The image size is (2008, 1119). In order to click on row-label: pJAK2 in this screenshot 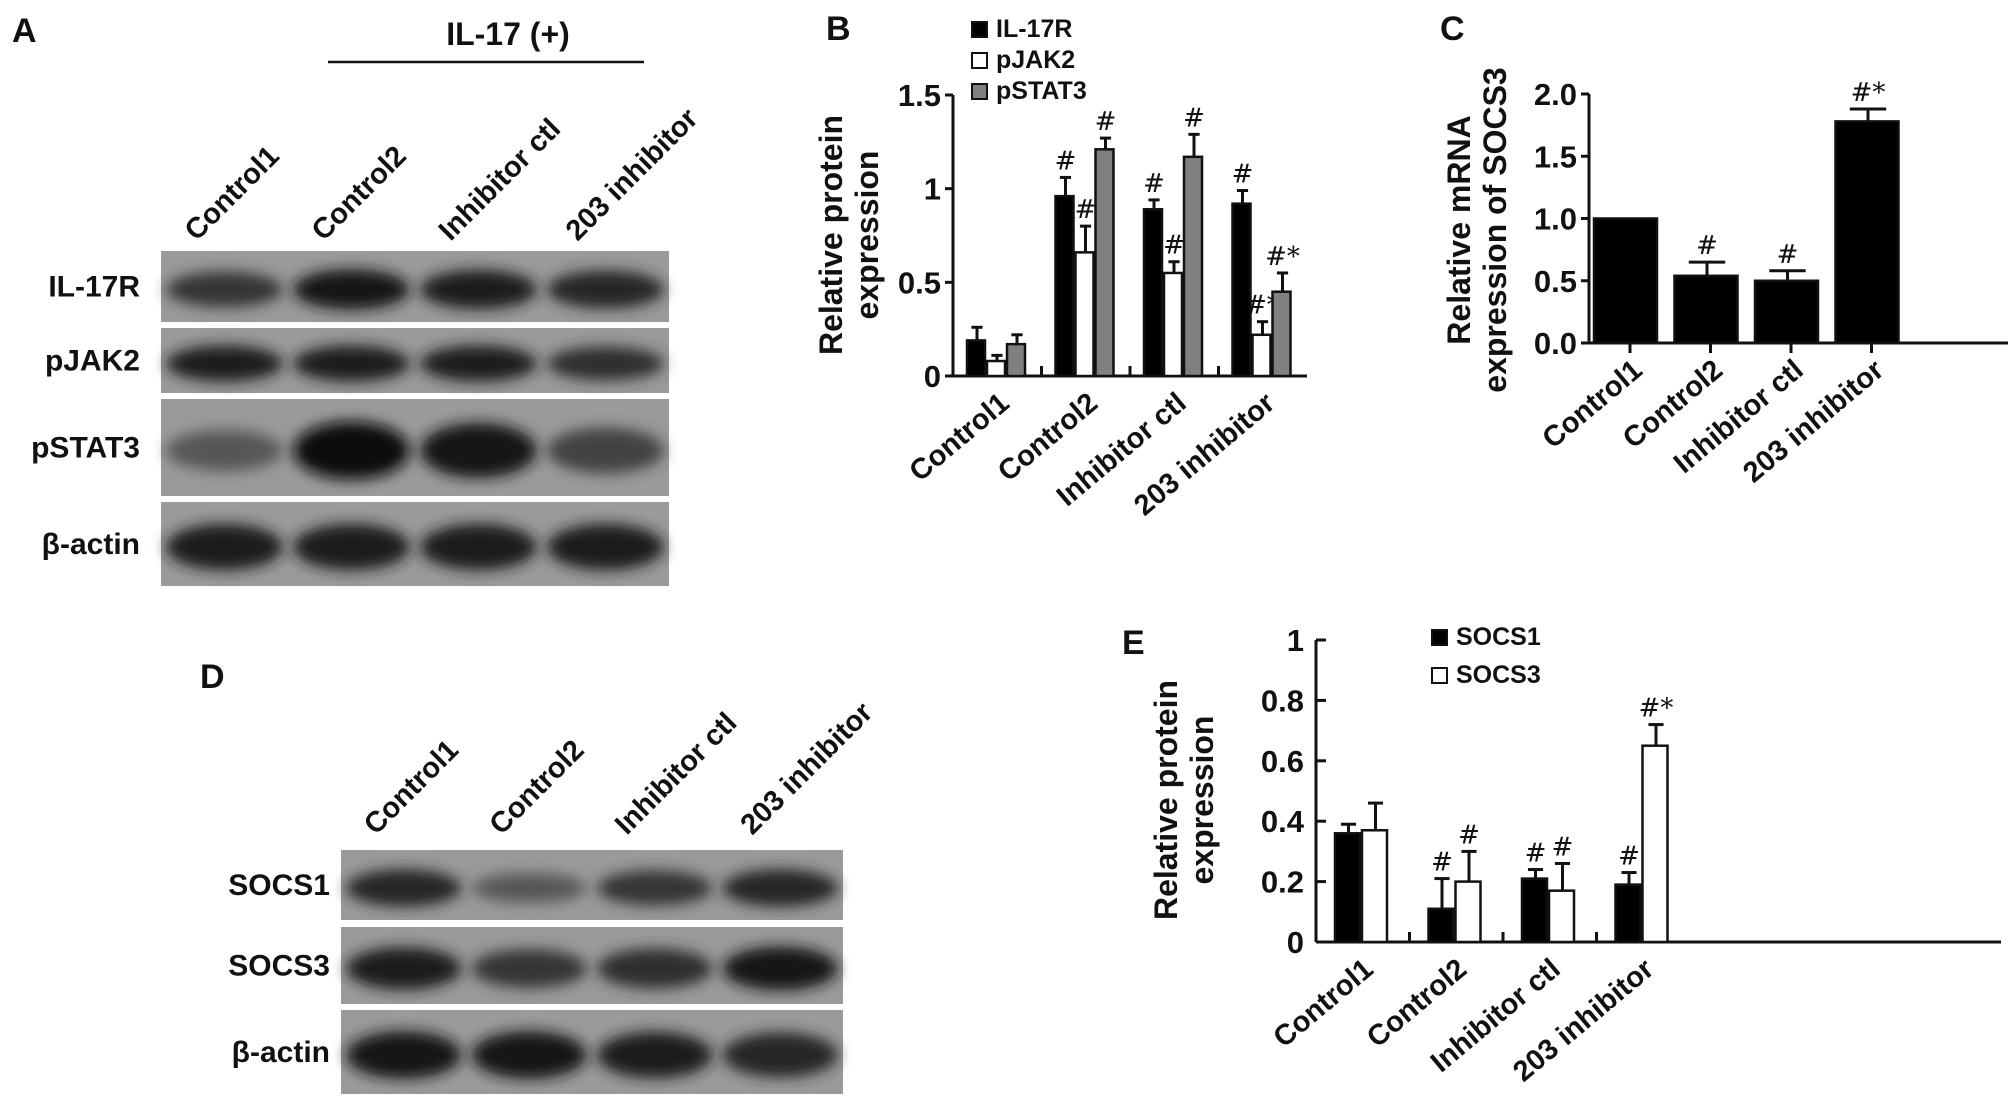, I will do `click(92, 361)`.